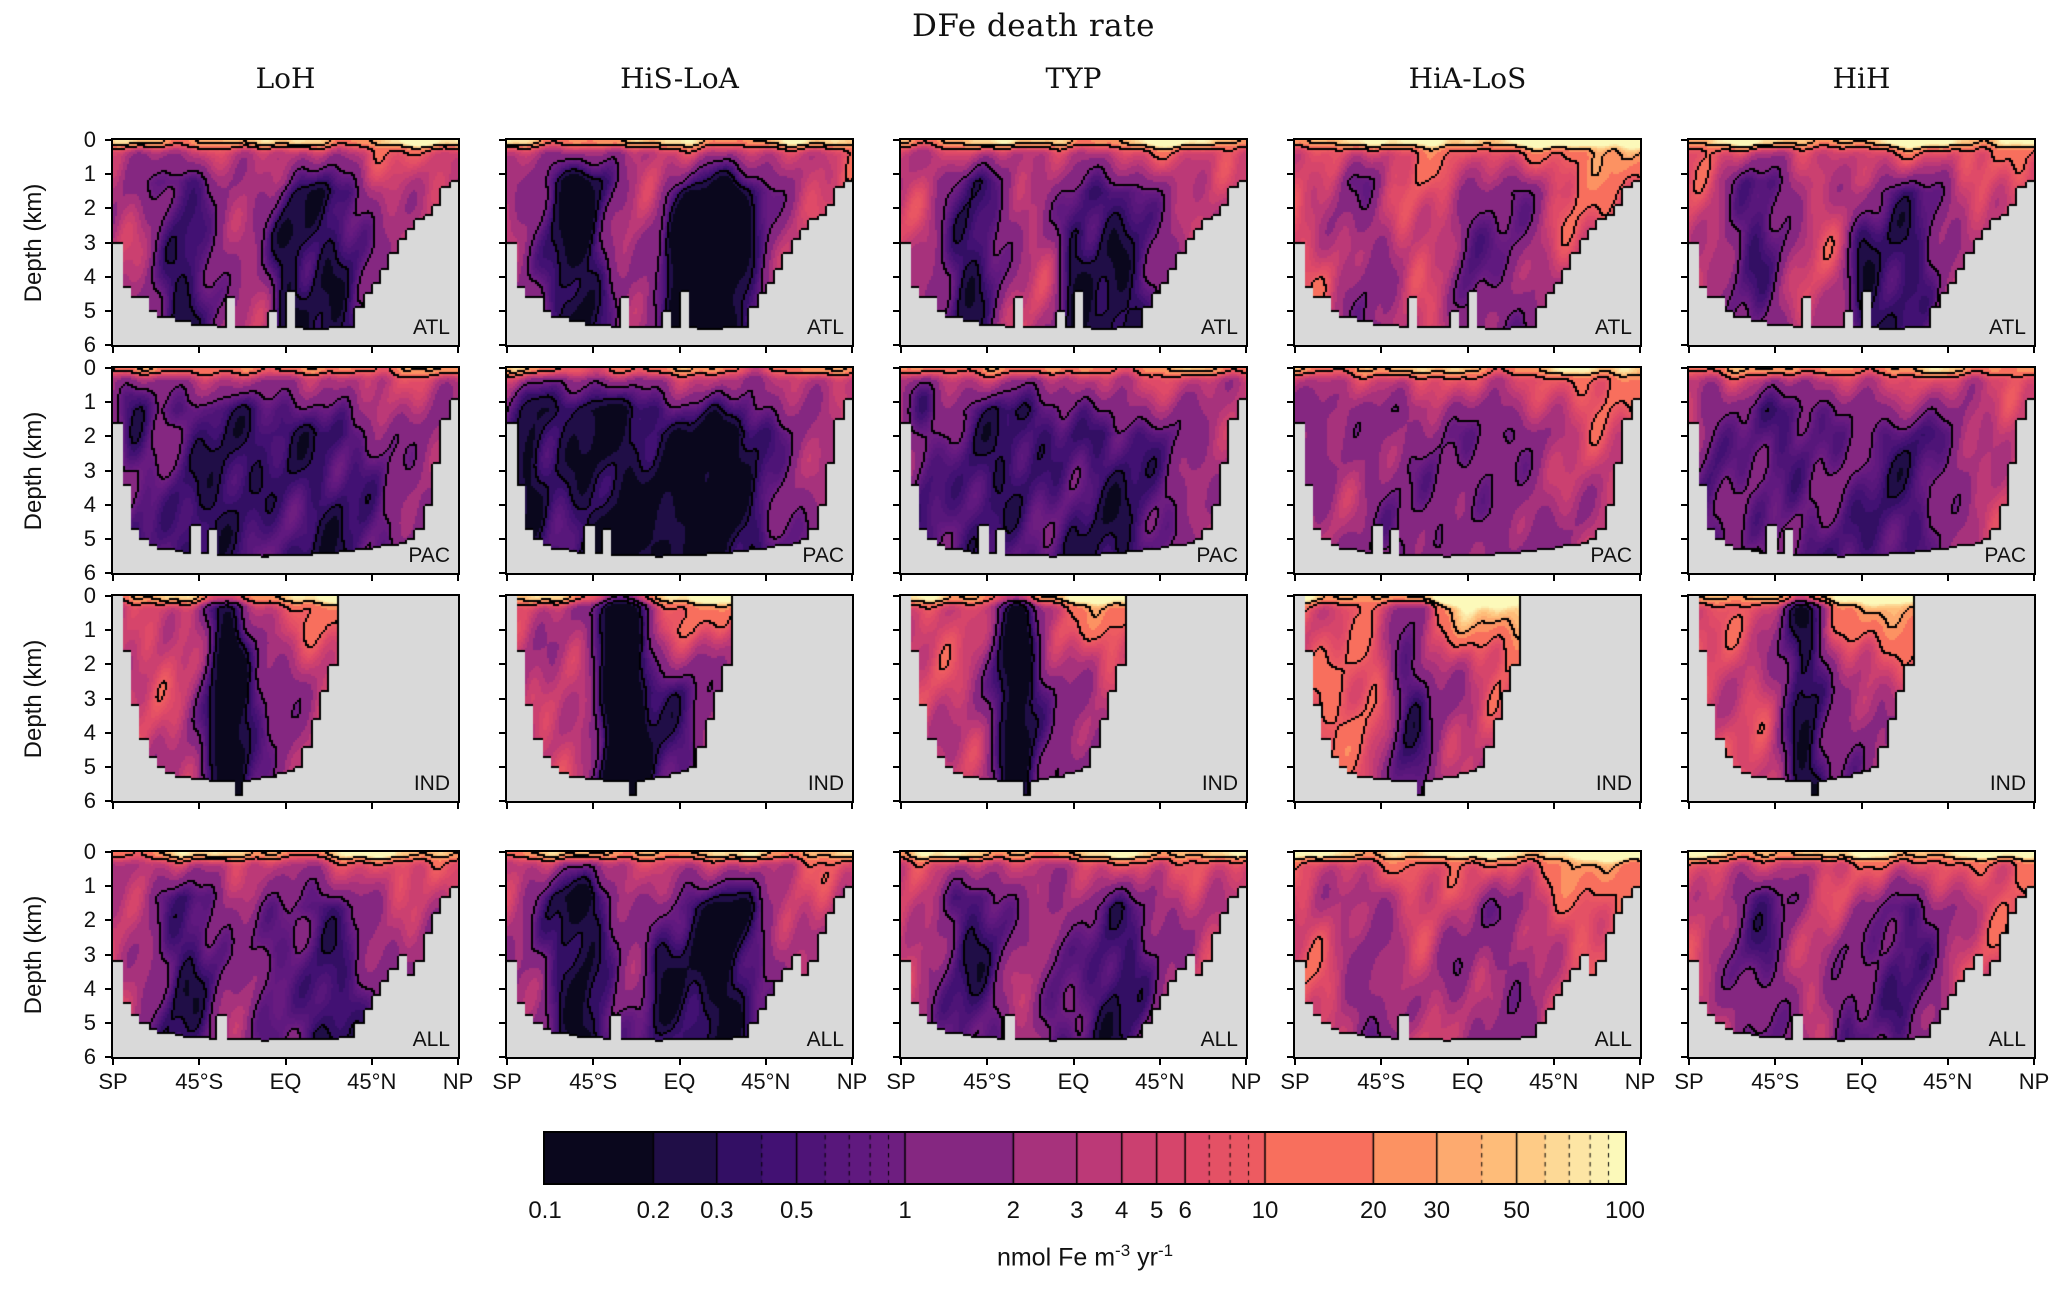  Describe the element at coordinates (89, 800) in the screenshot. I see `y-tick-label: 6` at that location.